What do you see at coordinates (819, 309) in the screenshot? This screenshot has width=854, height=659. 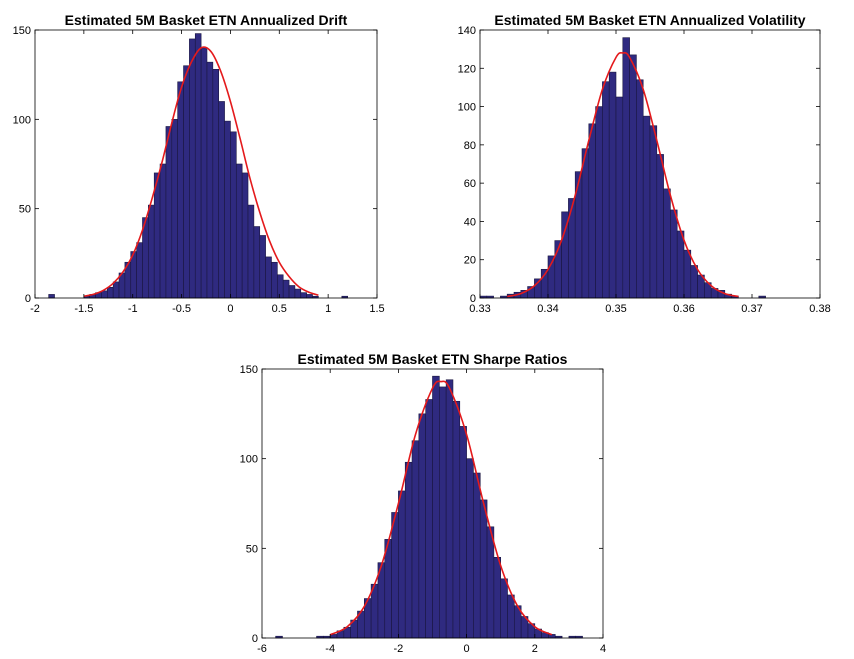 I see `x-tick-label: 0.38` at bounding box center [819, 309].